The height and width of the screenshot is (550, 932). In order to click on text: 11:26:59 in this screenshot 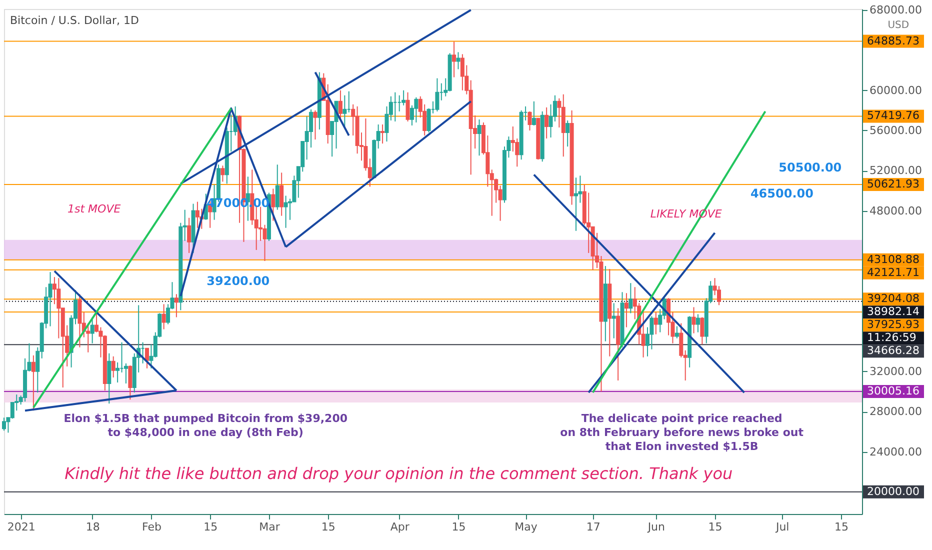, I will do `click(891, 337)`.